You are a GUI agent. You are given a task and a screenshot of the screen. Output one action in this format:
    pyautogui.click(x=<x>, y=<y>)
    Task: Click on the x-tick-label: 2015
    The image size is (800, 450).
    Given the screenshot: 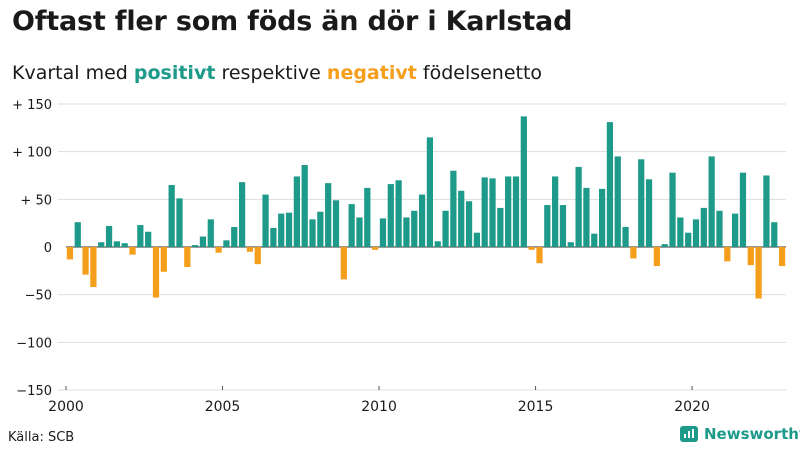 What is the action you would take?
    pyautogui.click(x=536, y=407)
    